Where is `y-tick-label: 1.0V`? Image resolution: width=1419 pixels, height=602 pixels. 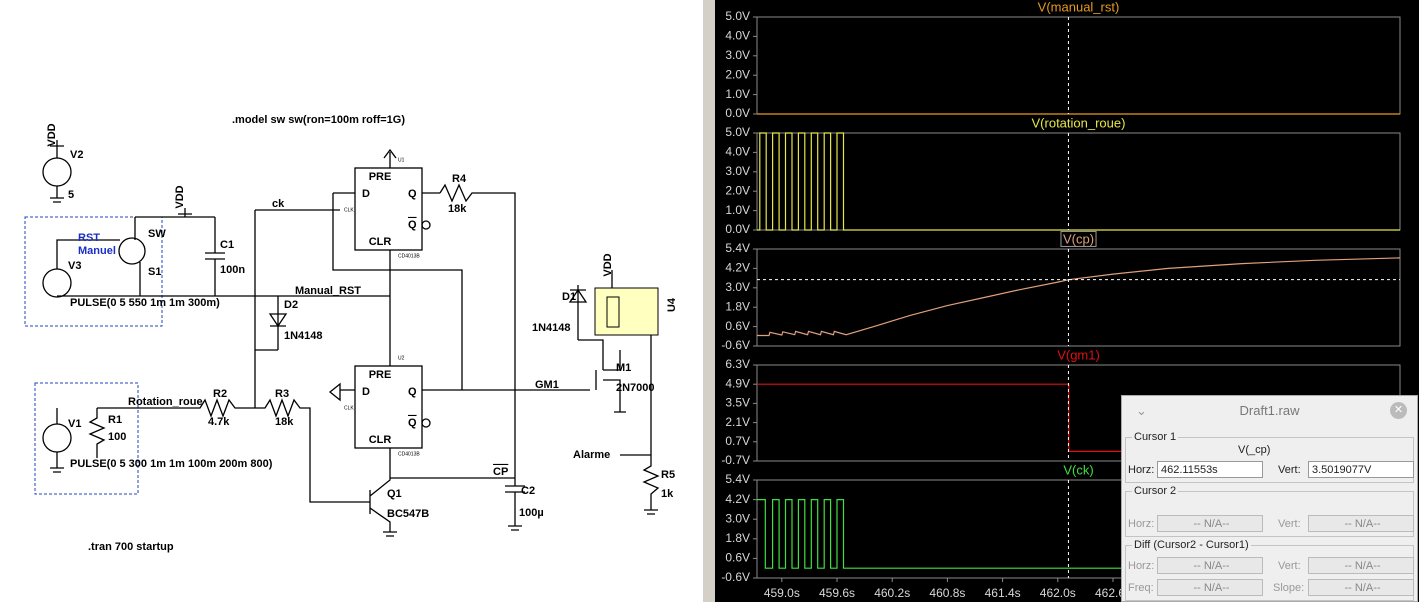
y-tick-label: 1.0V is located at coordinates (737, 210).